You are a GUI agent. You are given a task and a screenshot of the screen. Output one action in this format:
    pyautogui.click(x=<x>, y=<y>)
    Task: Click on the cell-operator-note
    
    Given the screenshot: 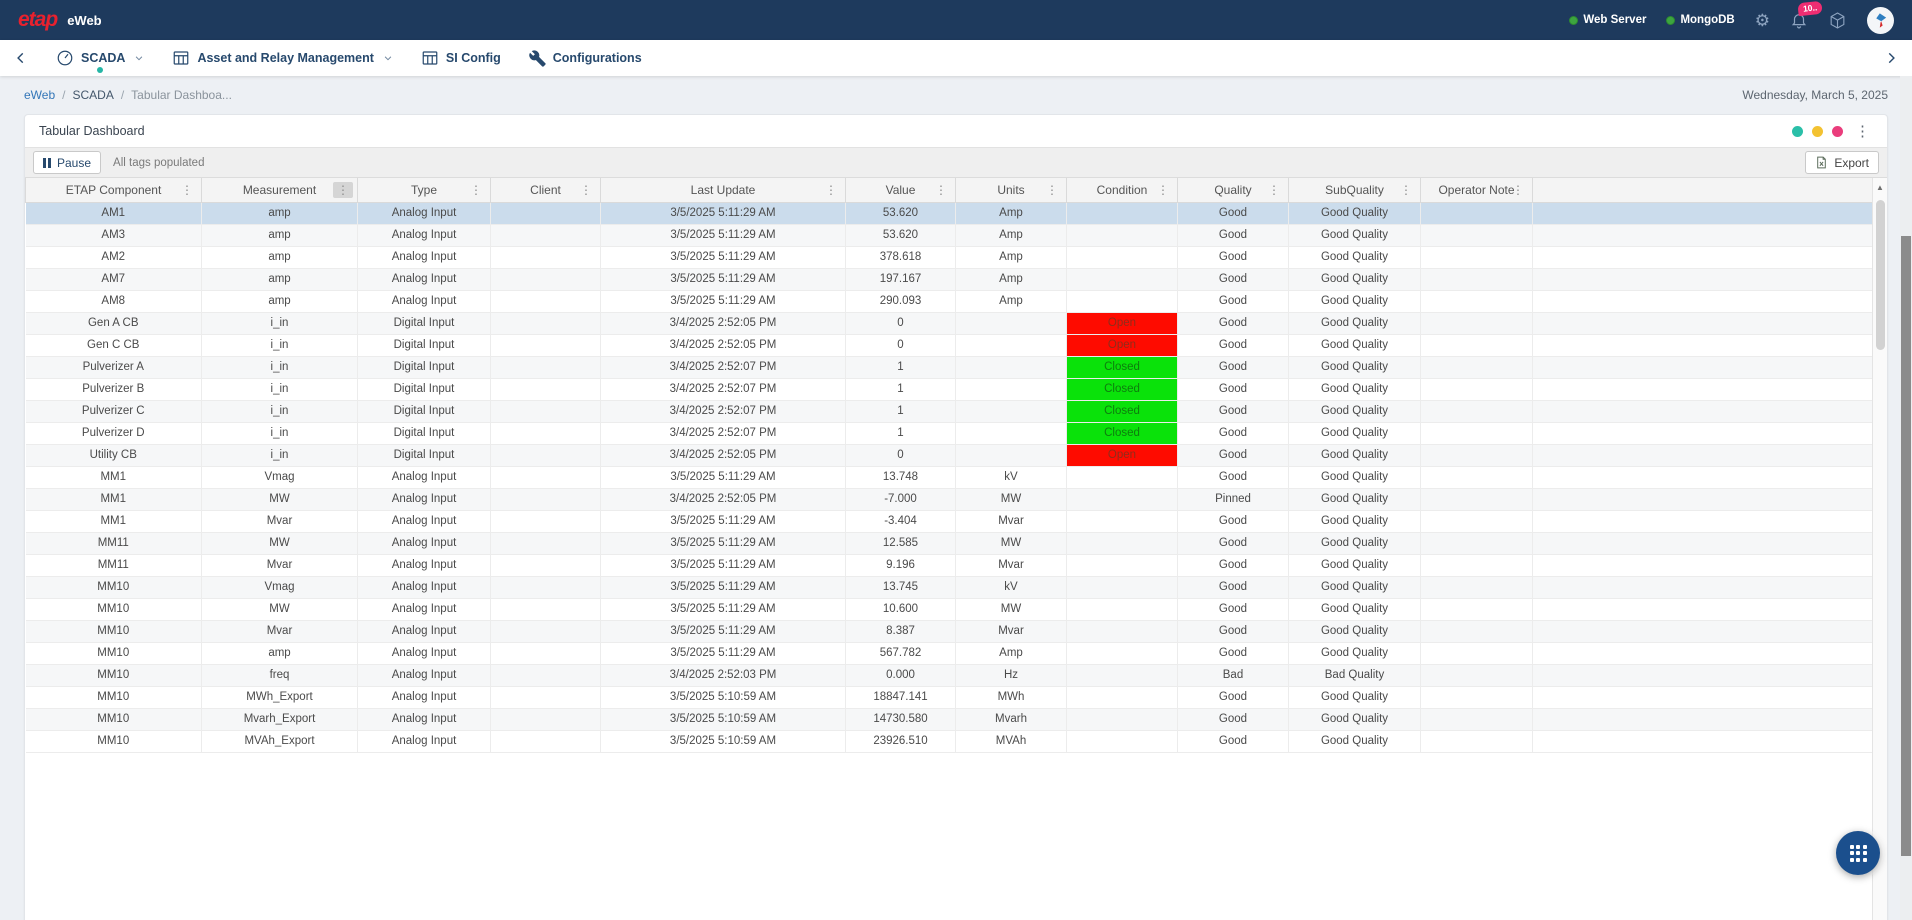 What is the action you would take?
    pyautogui.click(x=1476, y=213)
    